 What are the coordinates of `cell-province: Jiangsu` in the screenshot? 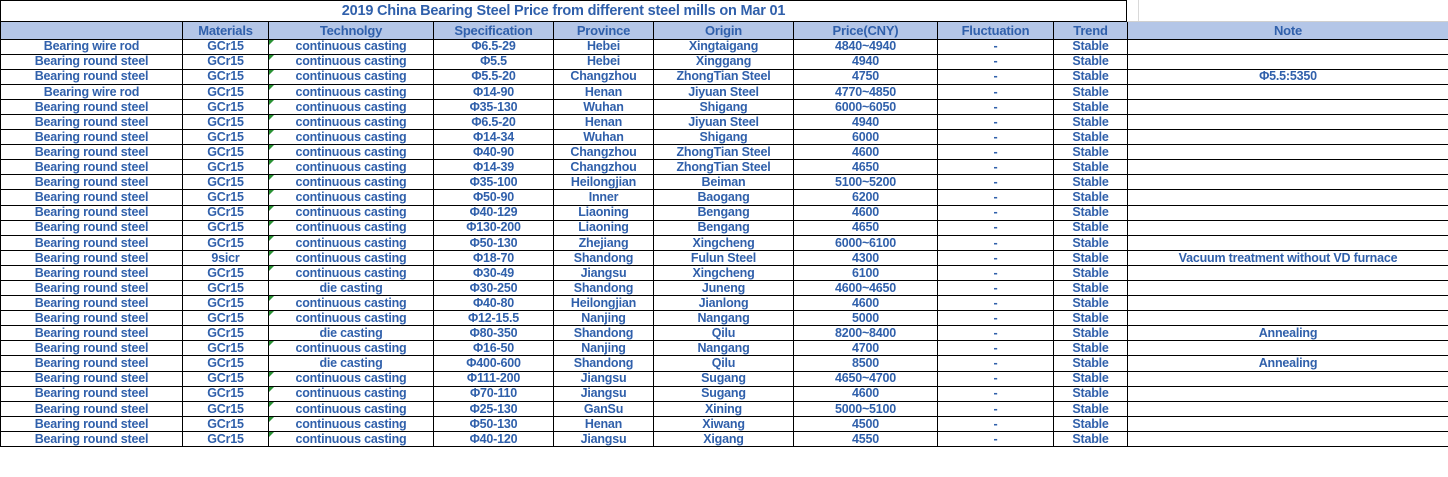 It's located at (603, 439).